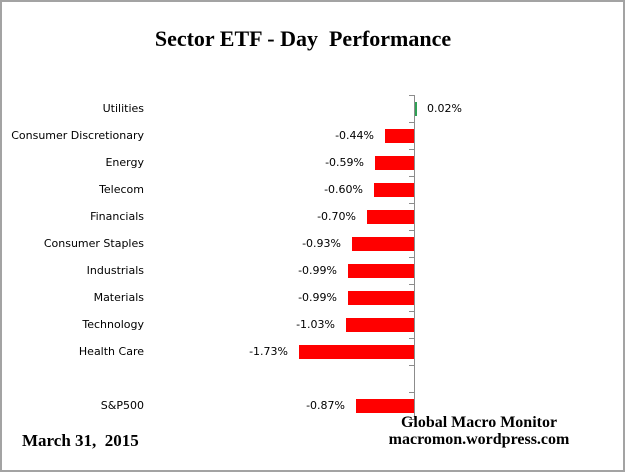 This screenshot has height=472, width=625. Describe the element at coordinates (121, 189) in the screenshot. I see `category-label: Telecom` at that location.